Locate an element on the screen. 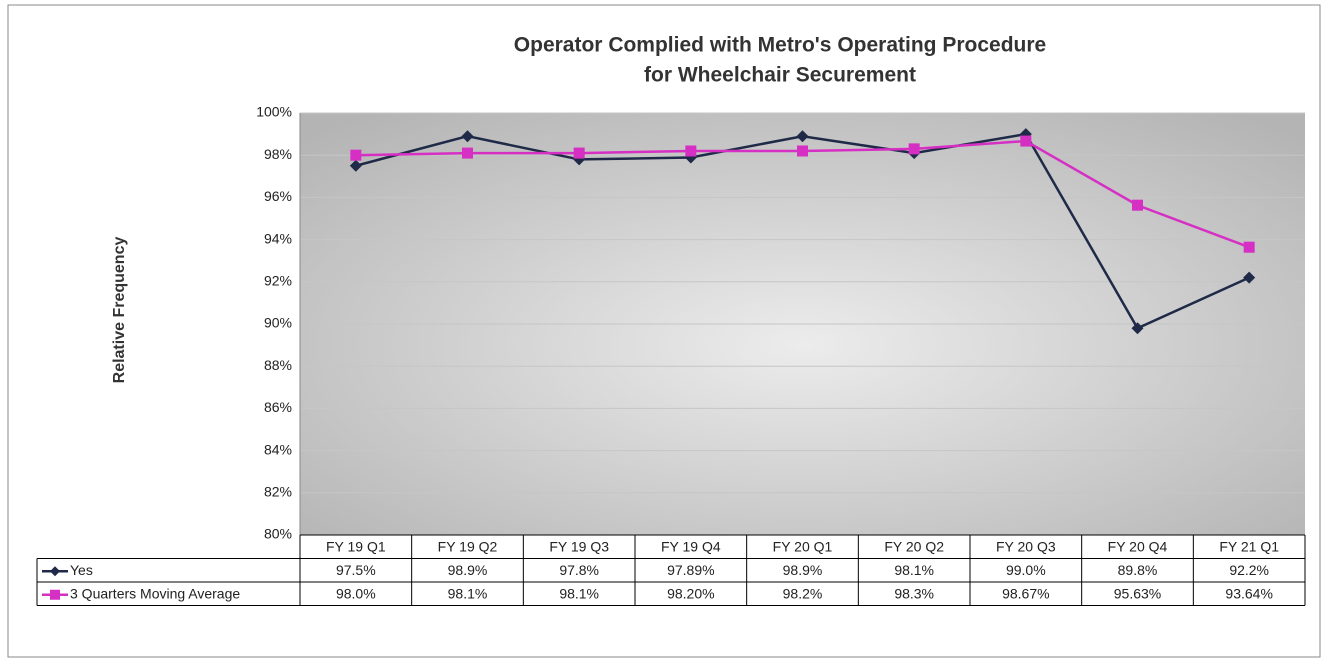  legend-label: 3 Quarters Moving Average is located at coordinates (155, 593).